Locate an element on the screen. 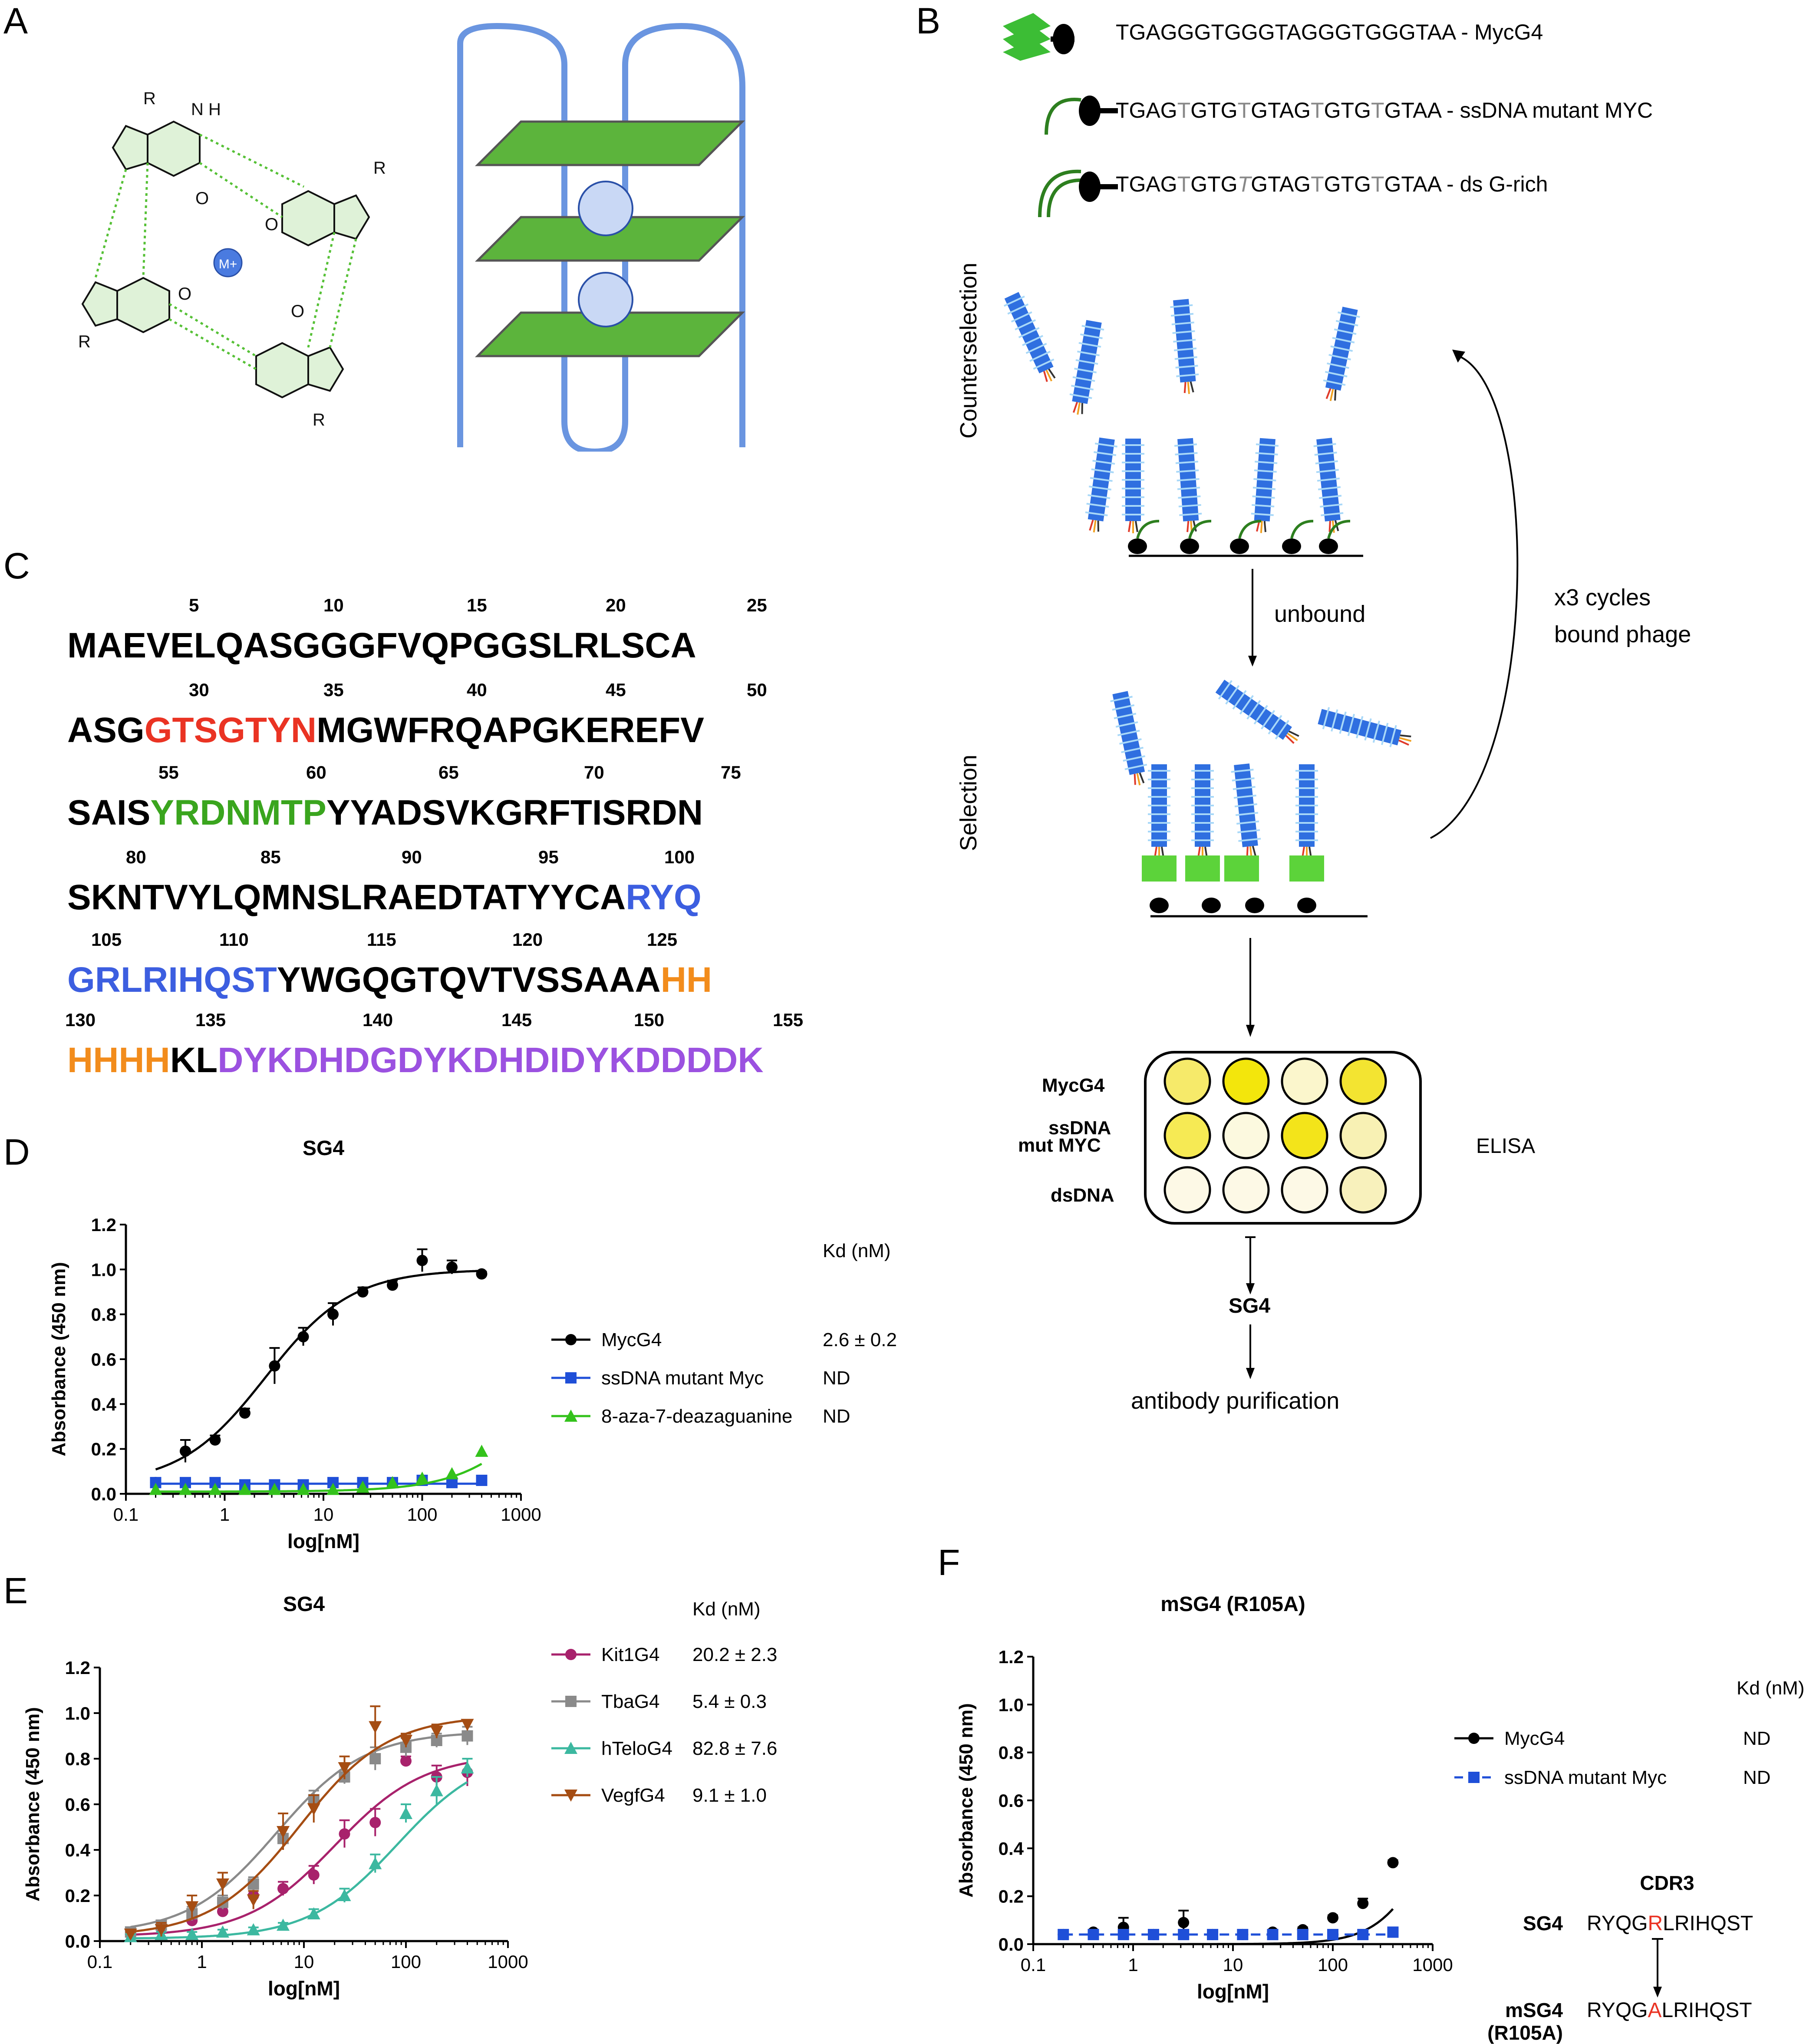 This screenshot has height=2044, width=1816. sequence-line: SAISYRDNMTPYYADSVKGRFTISRDN is located at coordinates (385, 813).